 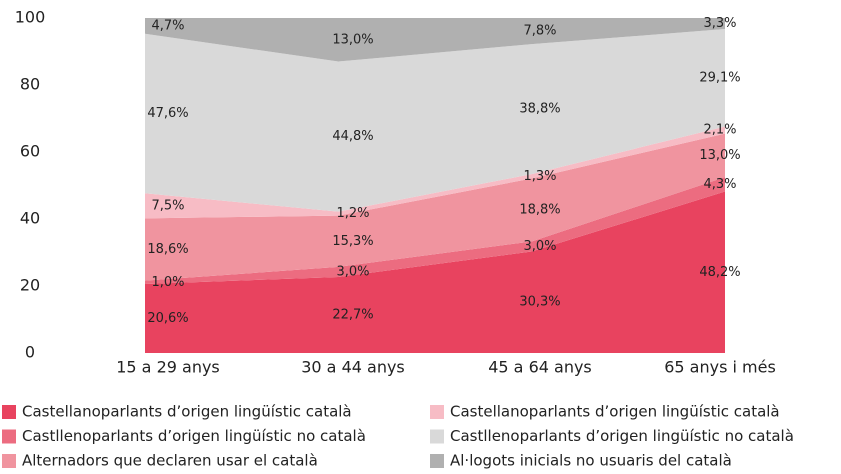 I want to click on data-label: 4,7%, so click(x=167, y=25).